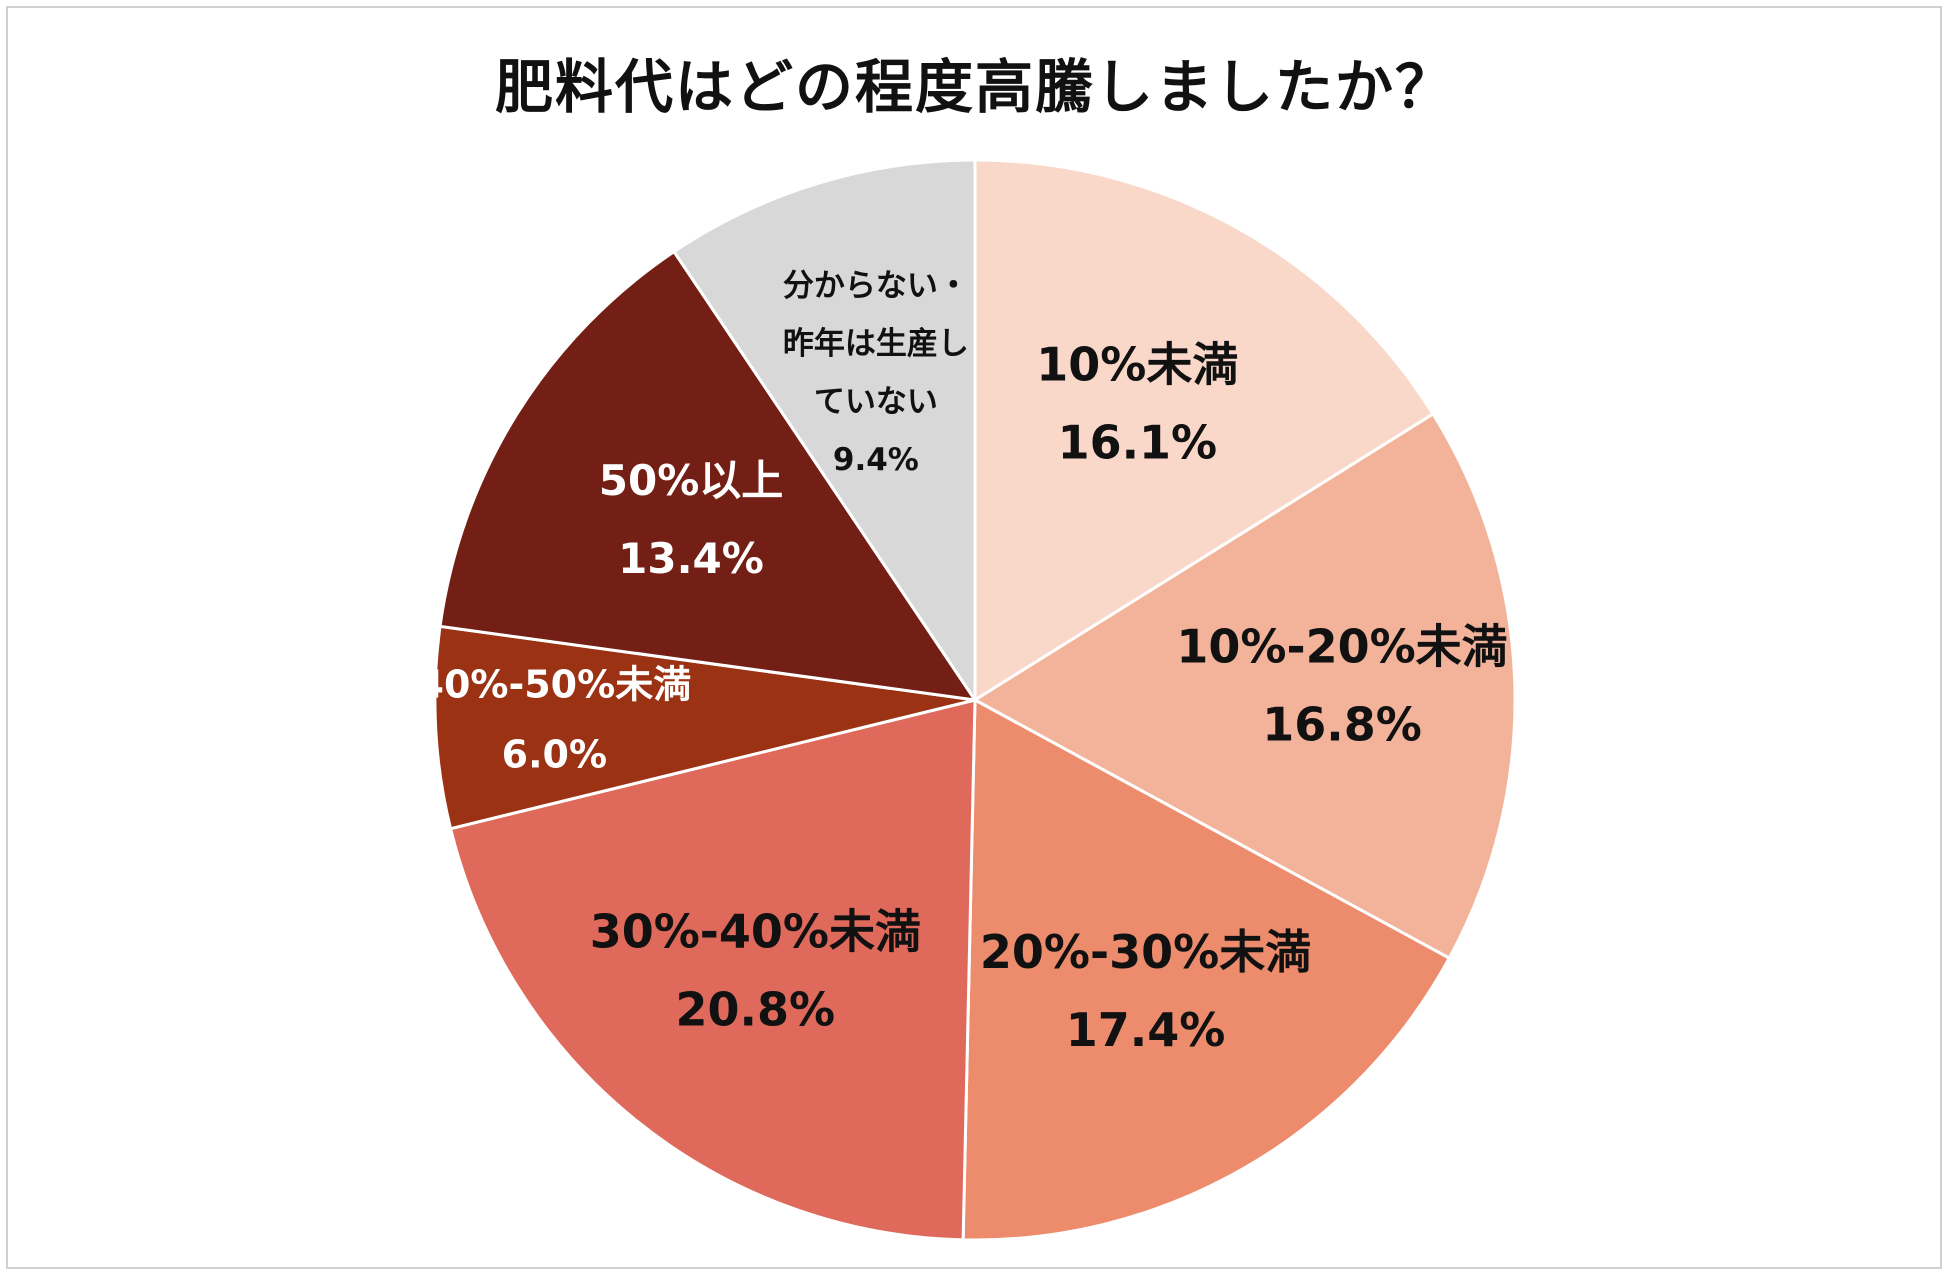 This screenshot has height=1277, width=1950. What do you see at coordinates (1341, 647) in the screenshot?
I see `slice-name-label-1-0: 10%-20%未満` at bounding box center [1341, 647].